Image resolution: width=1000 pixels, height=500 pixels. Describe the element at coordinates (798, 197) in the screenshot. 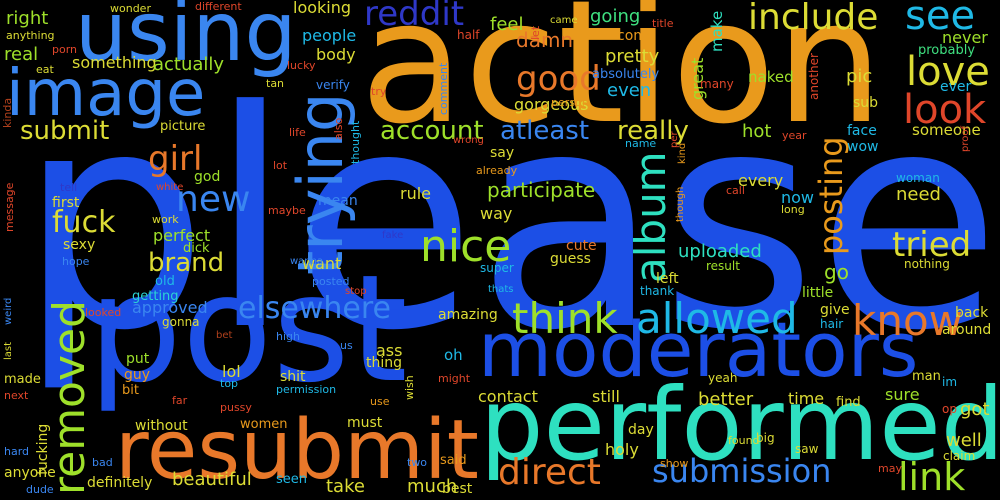

I see `word-now: now` at that location.